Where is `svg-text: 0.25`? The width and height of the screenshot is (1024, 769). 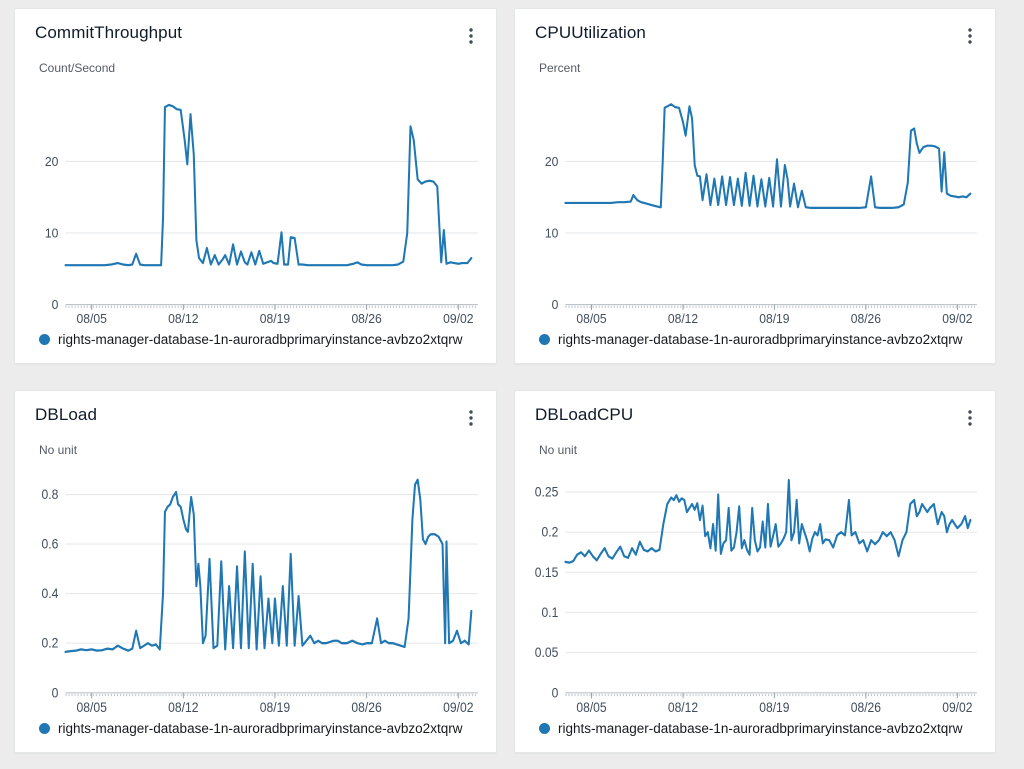 svg-text: 0.25 is located at coordinates (547, 492).